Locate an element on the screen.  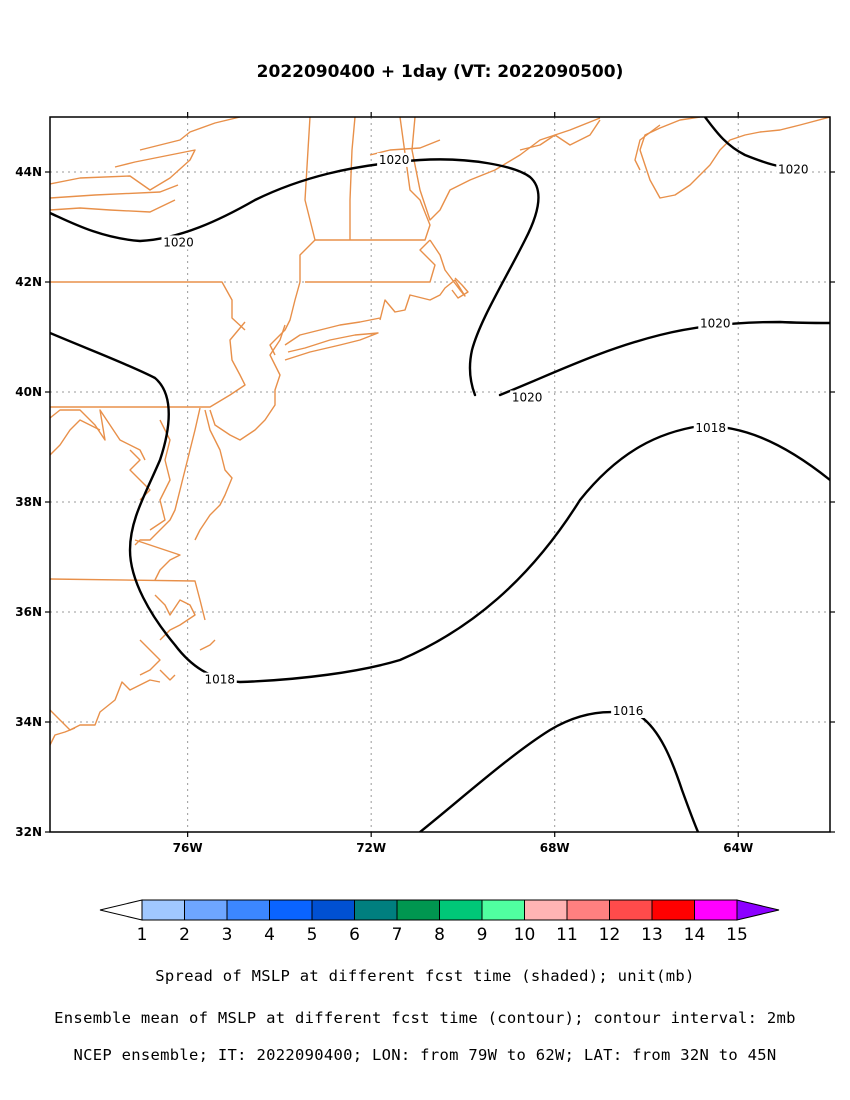
lon-tick-label: 68W is located at coordinates (555, 848).